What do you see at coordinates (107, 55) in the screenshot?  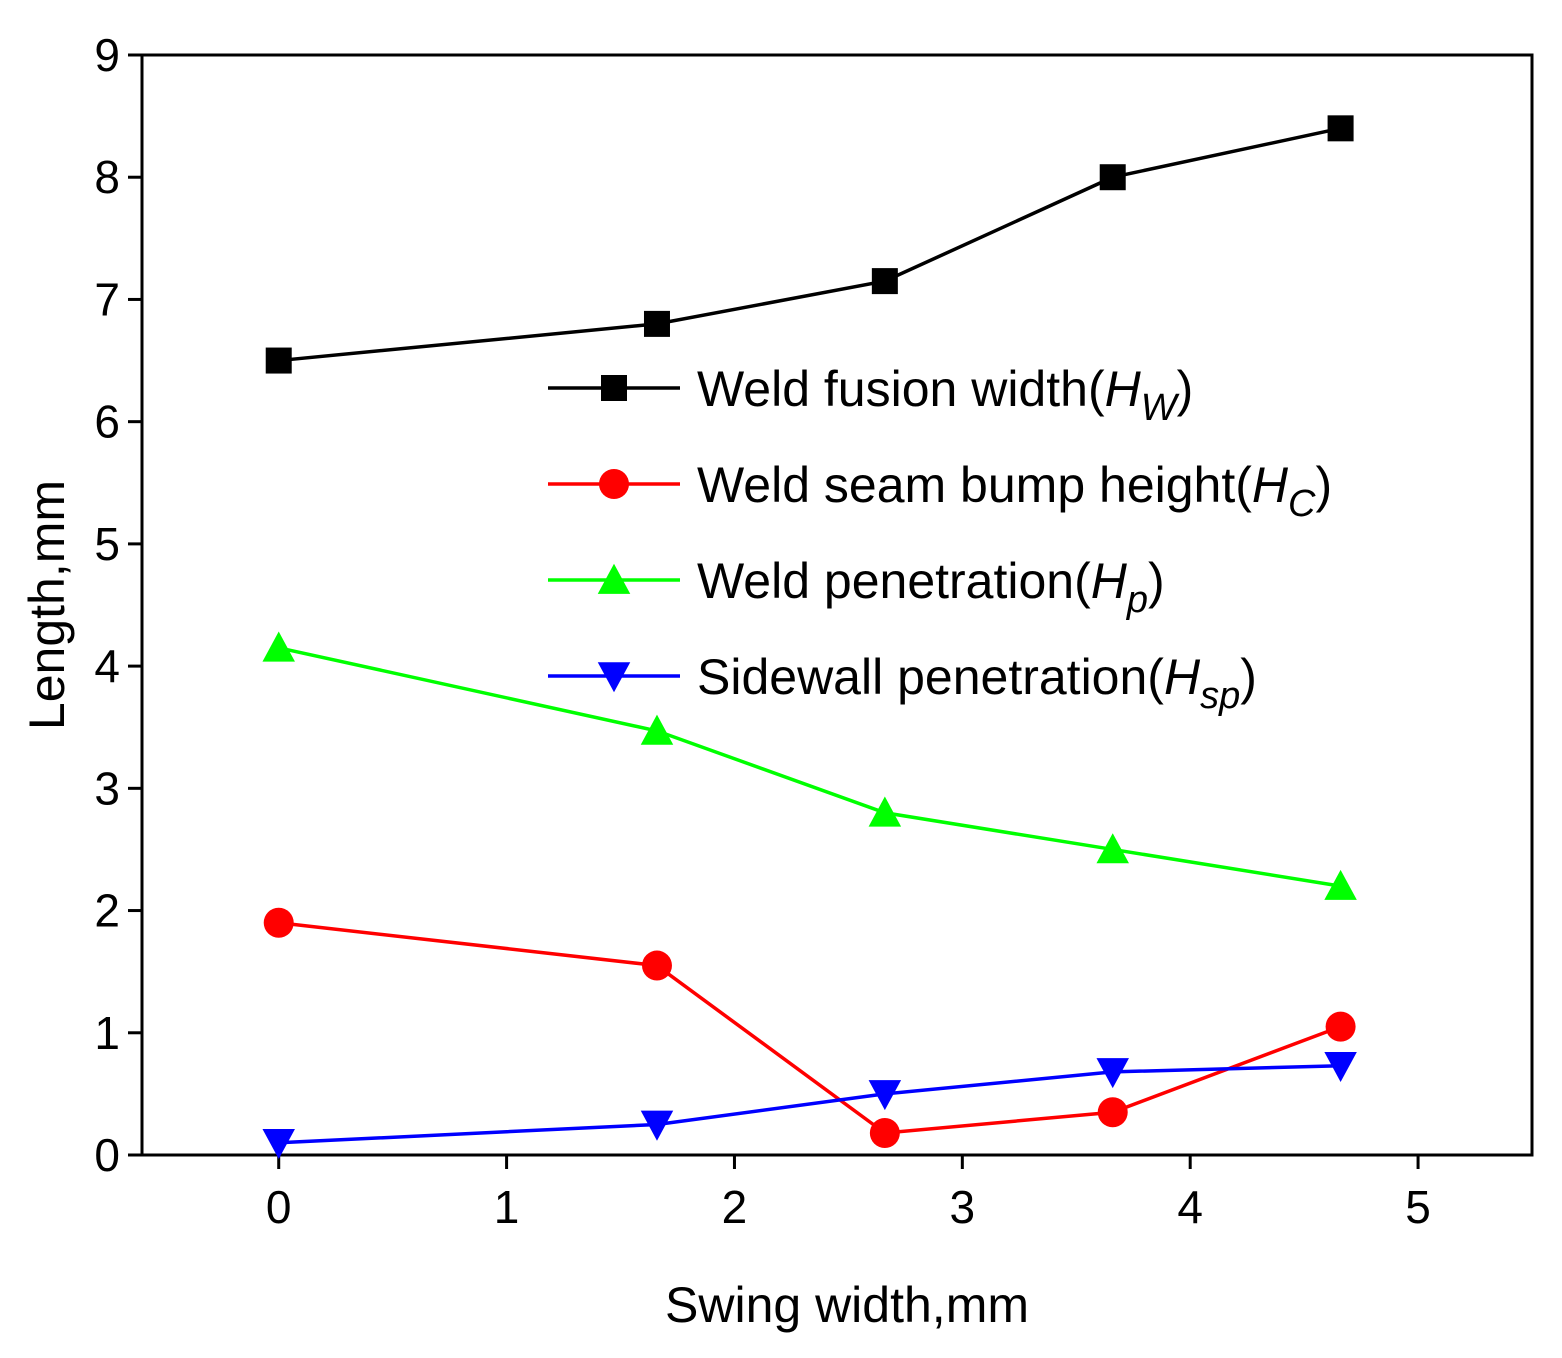 I see `y-tick-label: 9` at bounding box center [107, 55].